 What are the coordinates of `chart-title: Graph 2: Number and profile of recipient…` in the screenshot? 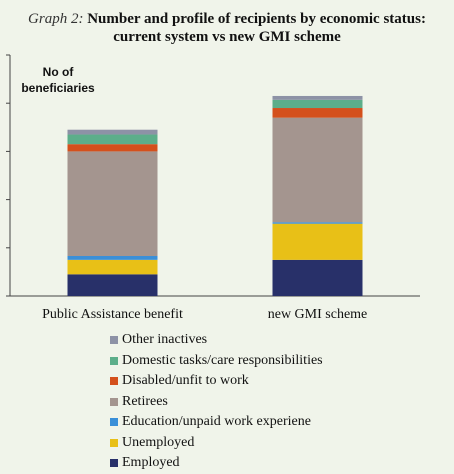 It's located at (227, 28).